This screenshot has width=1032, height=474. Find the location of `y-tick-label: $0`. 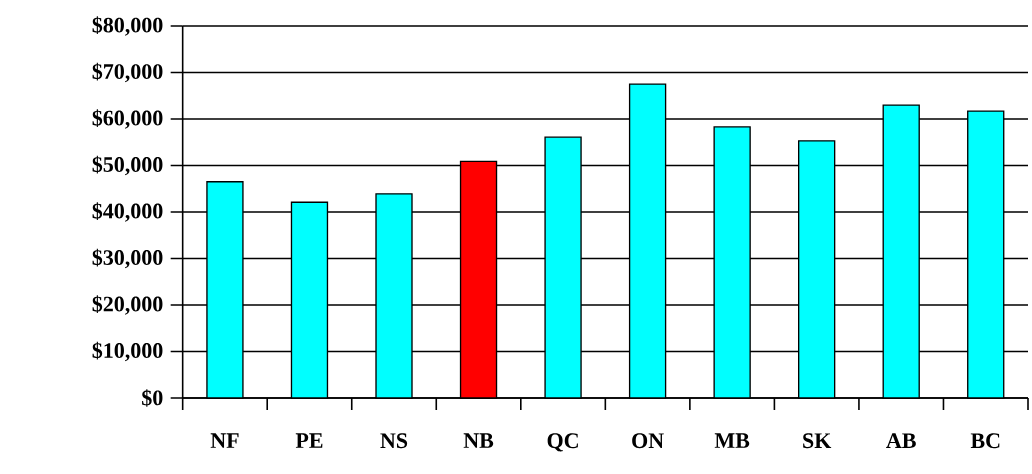

y-tick-label: $0 is located at coordinates (152, 398).